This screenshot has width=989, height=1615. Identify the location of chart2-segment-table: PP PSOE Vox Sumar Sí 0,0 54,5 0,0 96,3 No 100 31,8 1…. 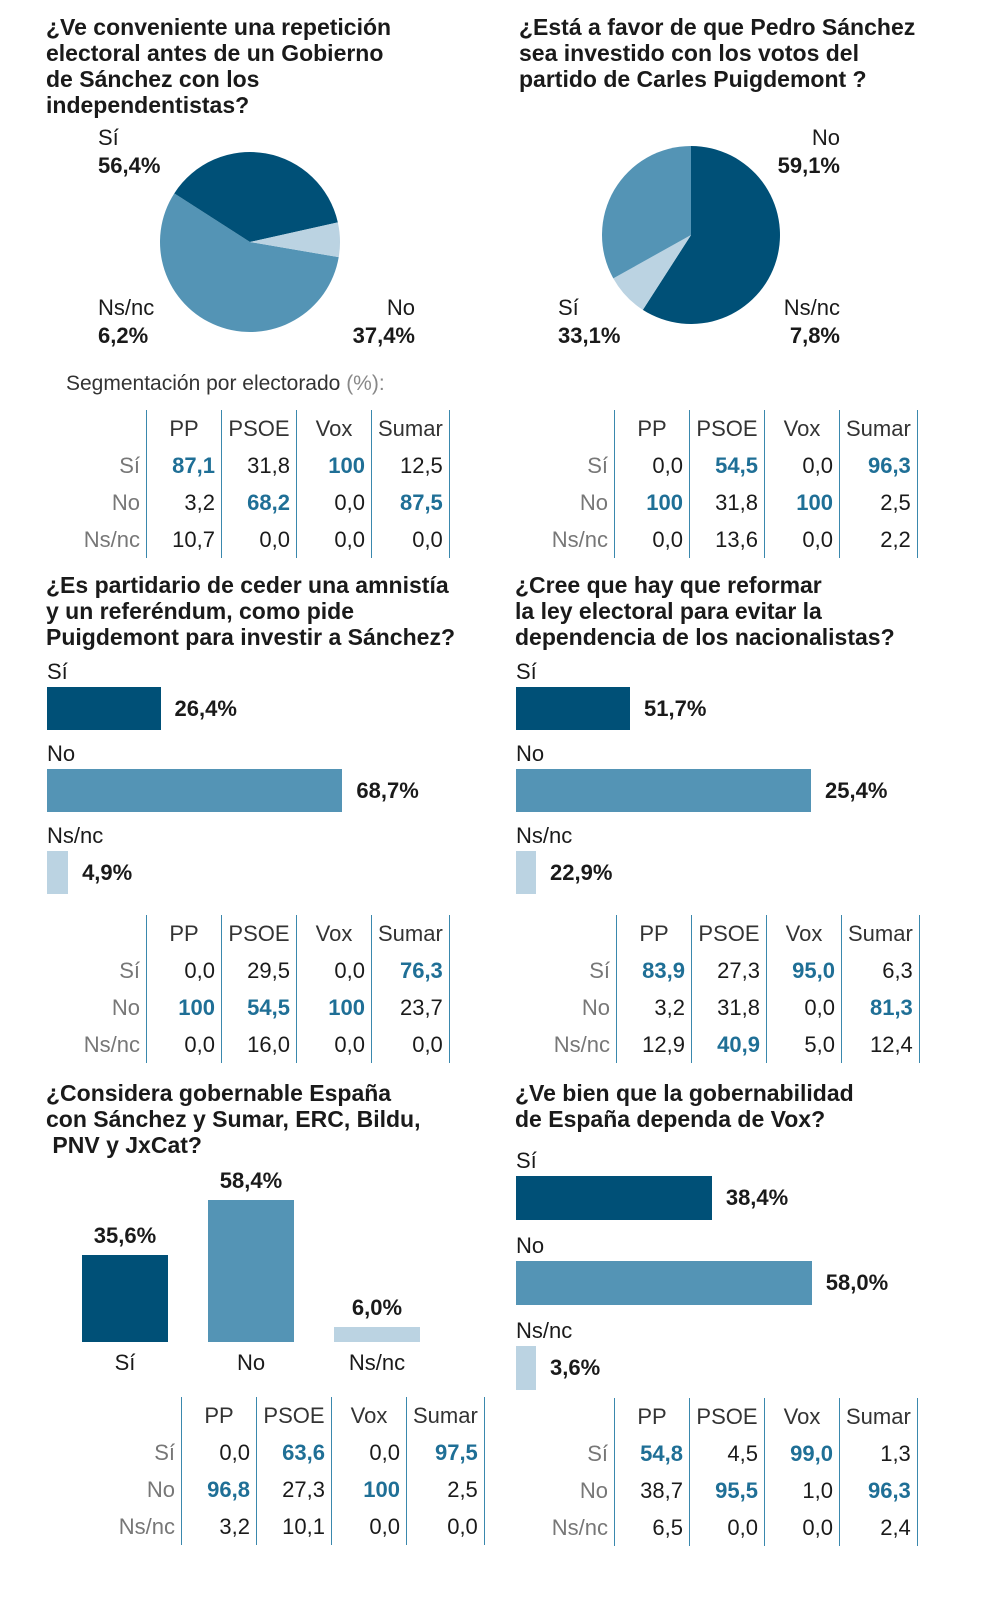
(728, 484).